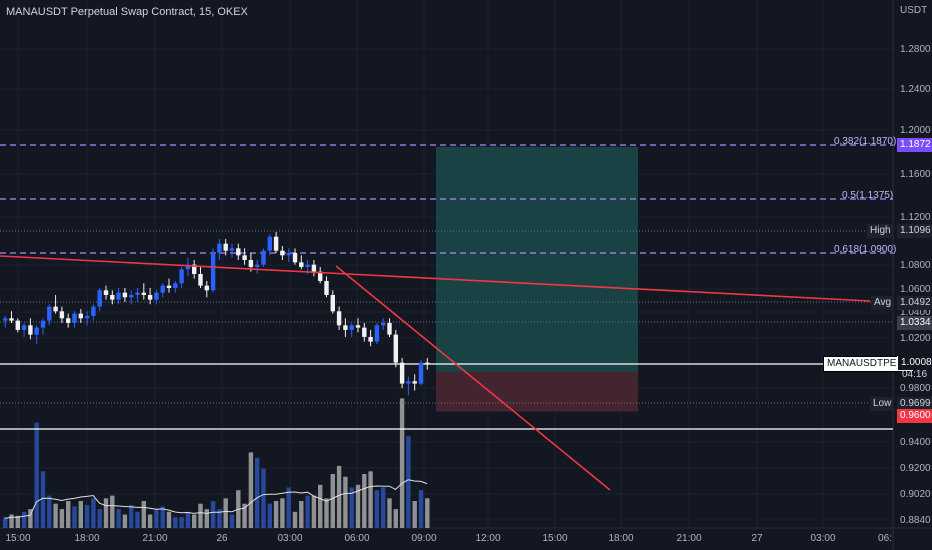 The image size is (932, 550). I want to click on price-tick: 1.1200, so click(915, 217).